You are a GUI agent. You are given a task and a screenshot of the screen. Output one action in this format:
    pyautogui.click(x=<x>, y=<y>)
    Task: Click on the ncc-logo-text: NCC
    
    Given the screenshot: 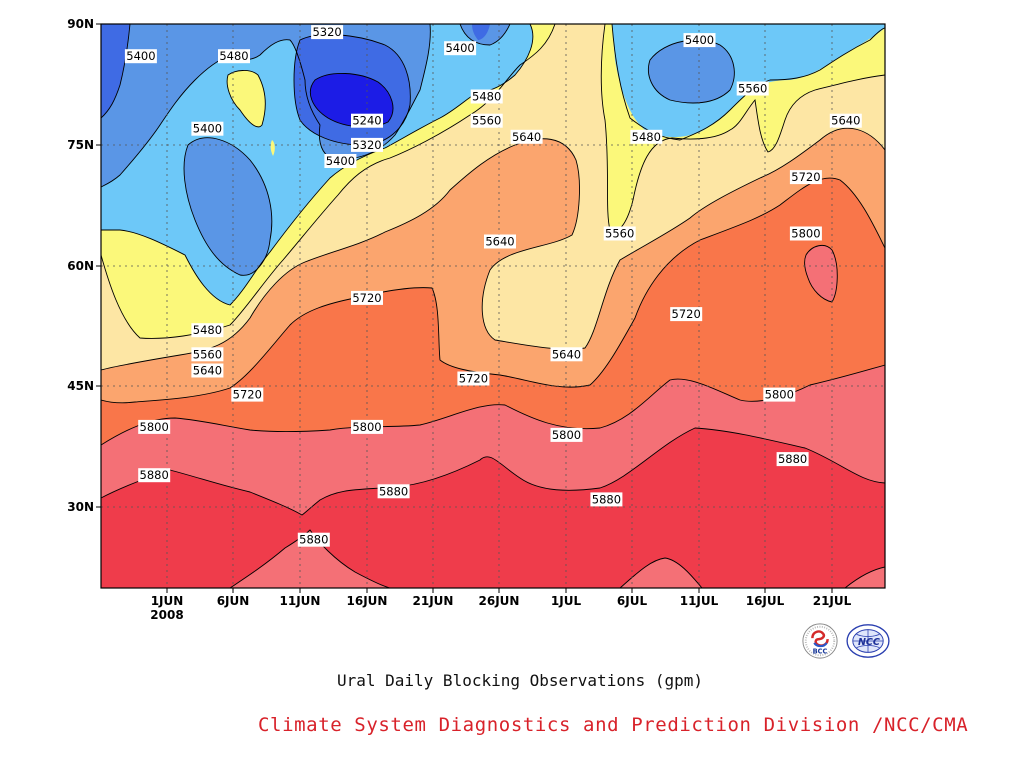 What is the action you would take?
    pyautogui.click(x=869, y=642)
    